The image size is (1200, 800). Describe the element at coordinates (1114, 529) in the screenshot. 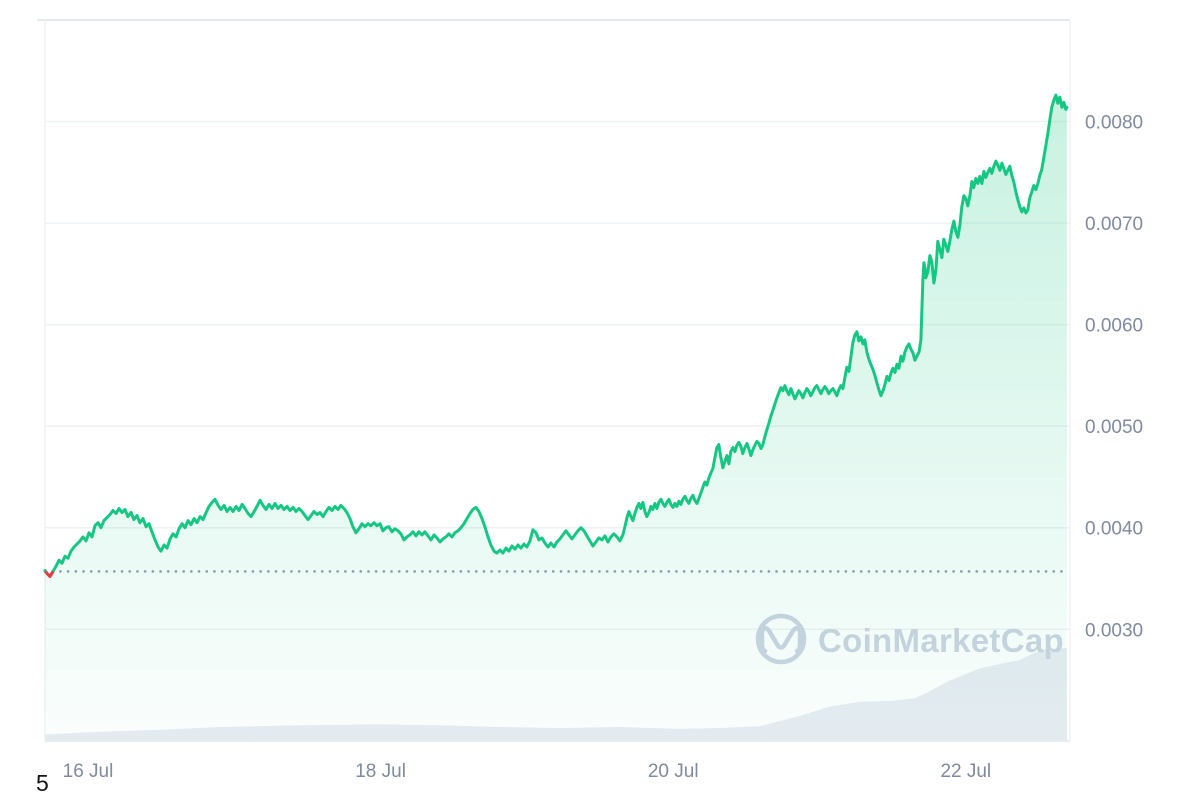

I see `y-tick-label: 0.0040` at that location.